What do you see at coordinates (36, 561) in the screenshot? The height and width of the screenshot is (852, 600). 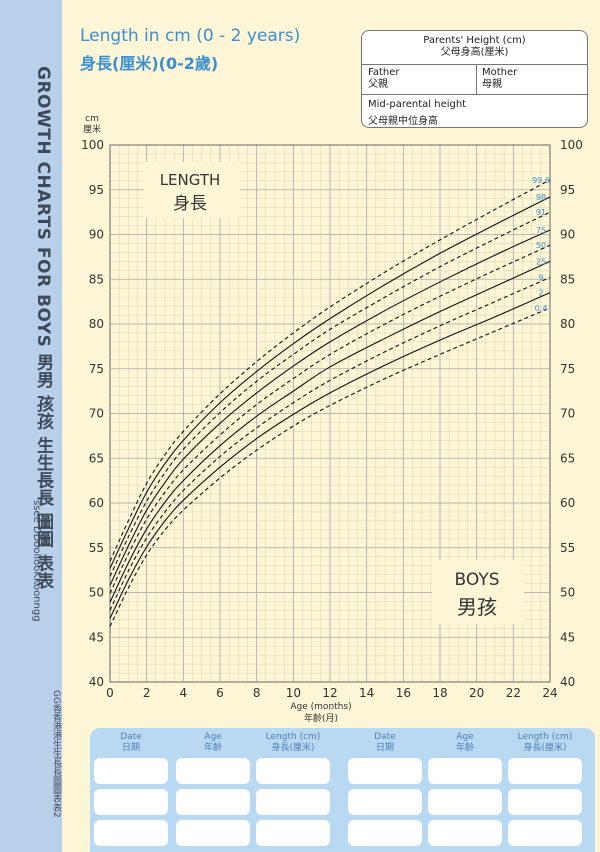 I see `side-subtitle: ssee DDoollooKKoonngg` at bounding box center [36, 561].